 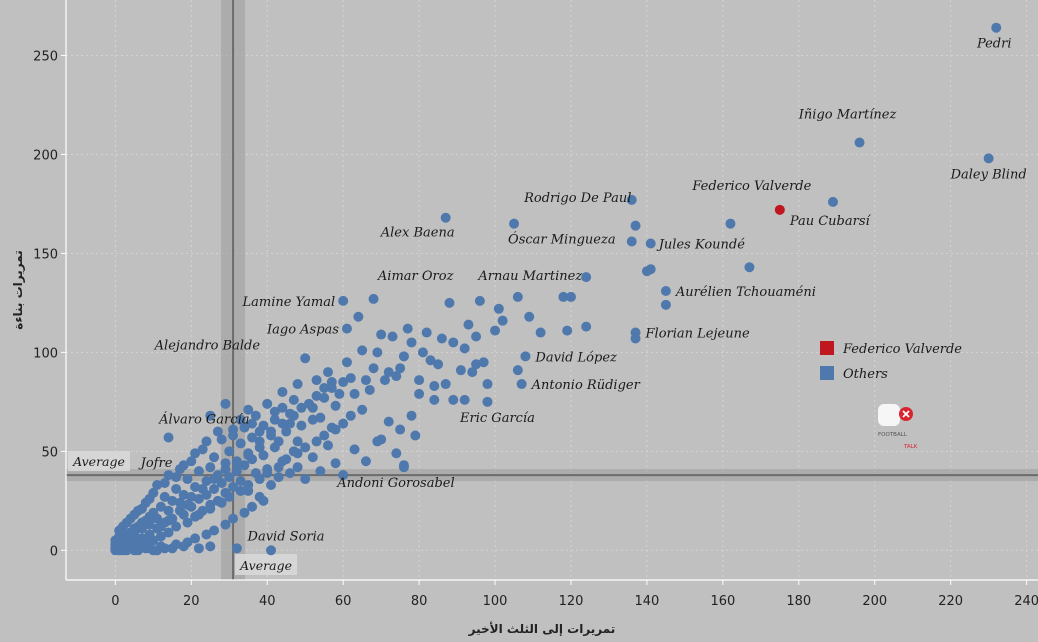 I want to click on x-tick-label: 240, so click(x=1026, y=601).